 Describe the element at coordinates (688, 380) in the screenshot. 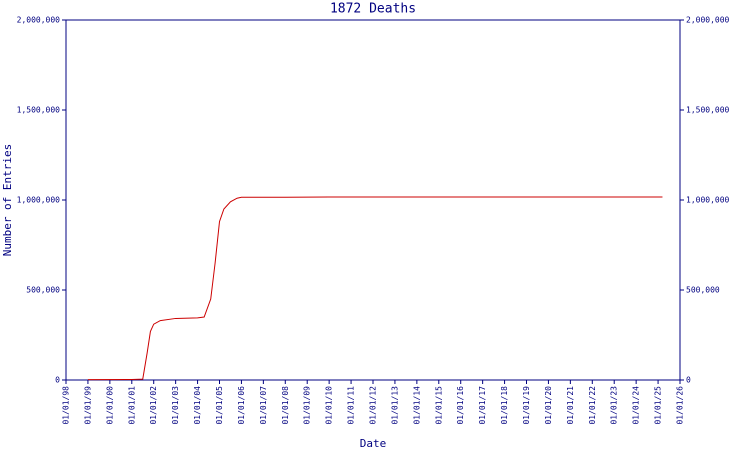

I see `y-tick-label-right: 0` at that location.